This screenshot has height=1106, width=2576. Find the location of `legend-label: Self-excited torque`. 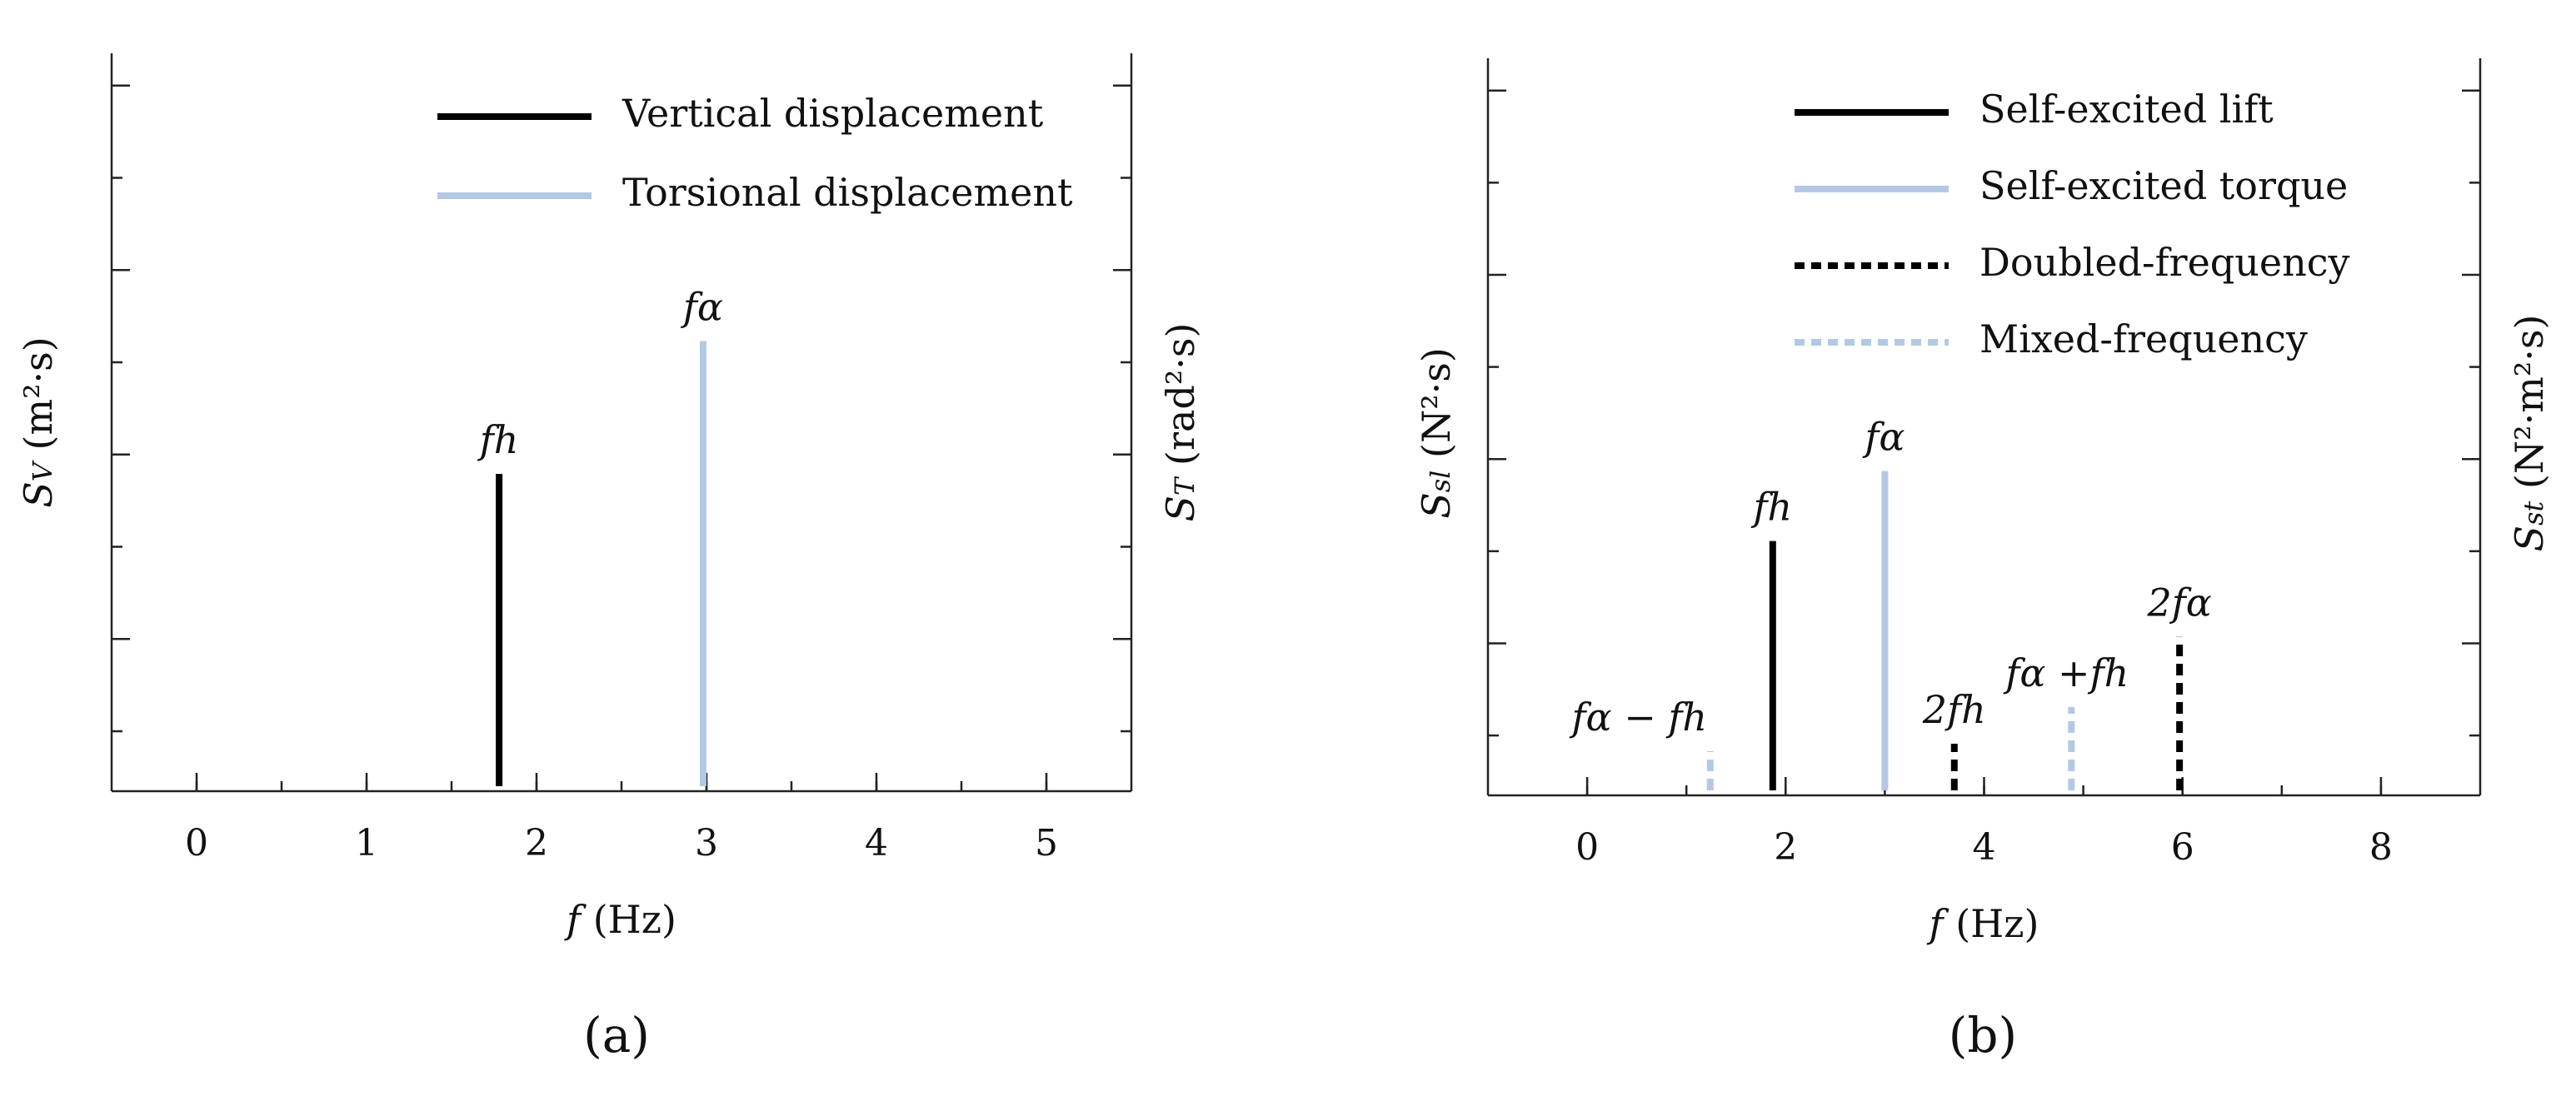

legend-label: Self-excited torque is located at coordinates (2163, 185).